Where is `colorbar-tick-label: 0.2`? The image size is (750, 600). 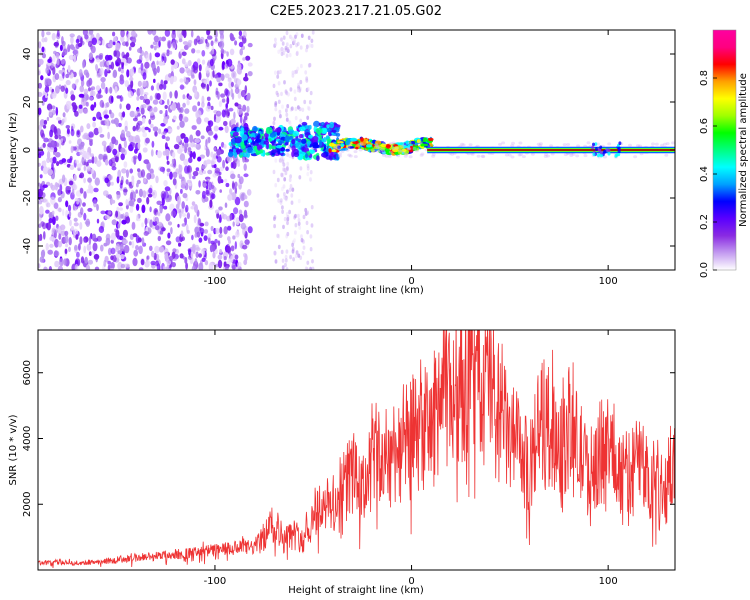
colorbar-tick-label: 0.2 is located at coordinates (704, 222).